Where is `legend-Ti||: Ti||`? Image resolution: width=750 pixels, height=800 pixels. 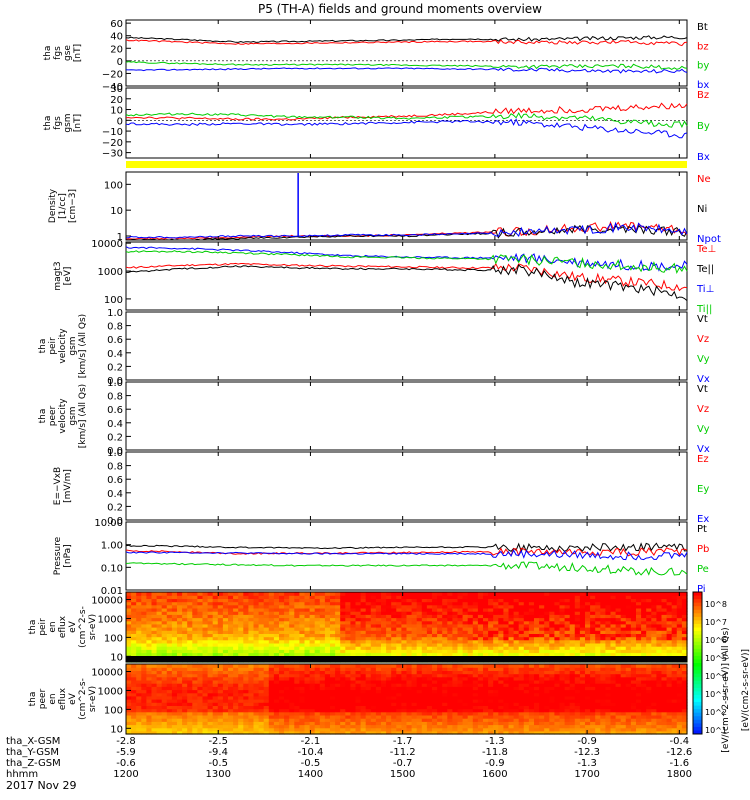 legend-Ti||: Ti|| is located at coordinates (704, 309).